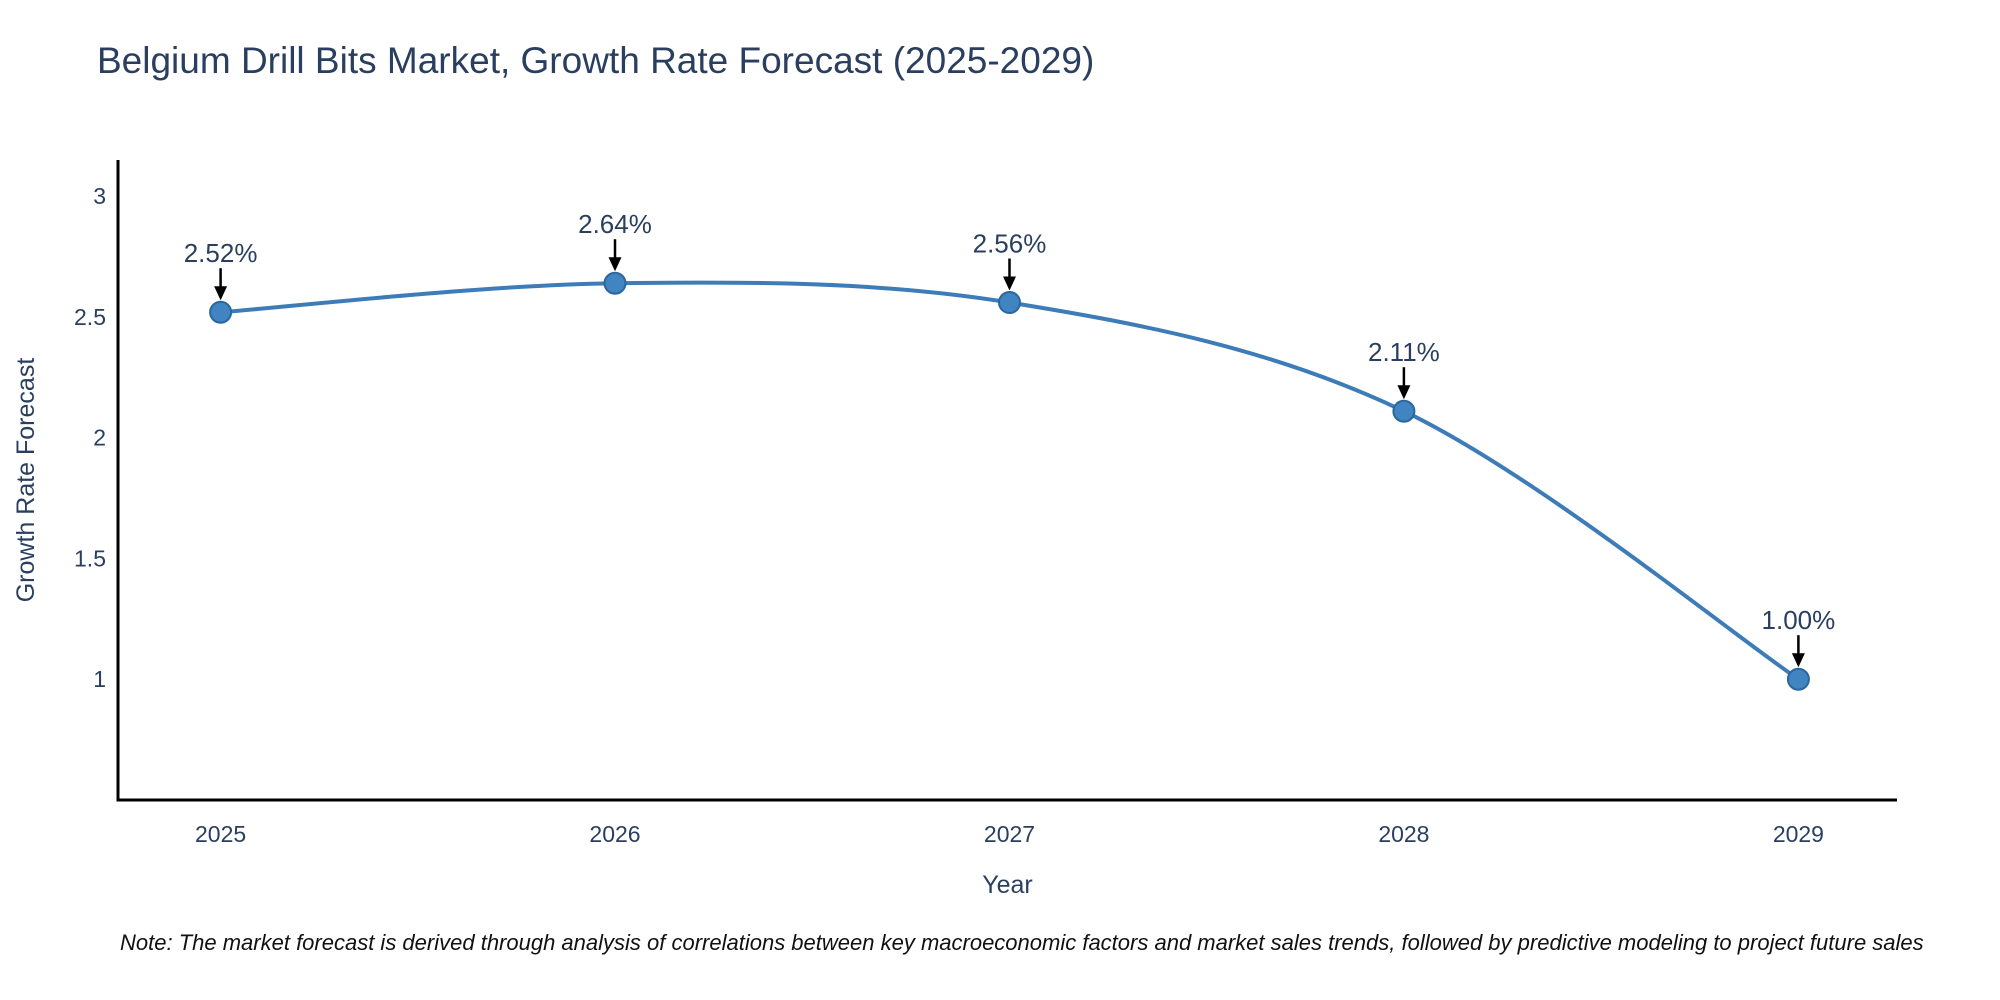  What do you see at coordinates (614, 834) in the screenshot?
I see `x-tick-label-2026: 2026` at bounding box center [614, 834].